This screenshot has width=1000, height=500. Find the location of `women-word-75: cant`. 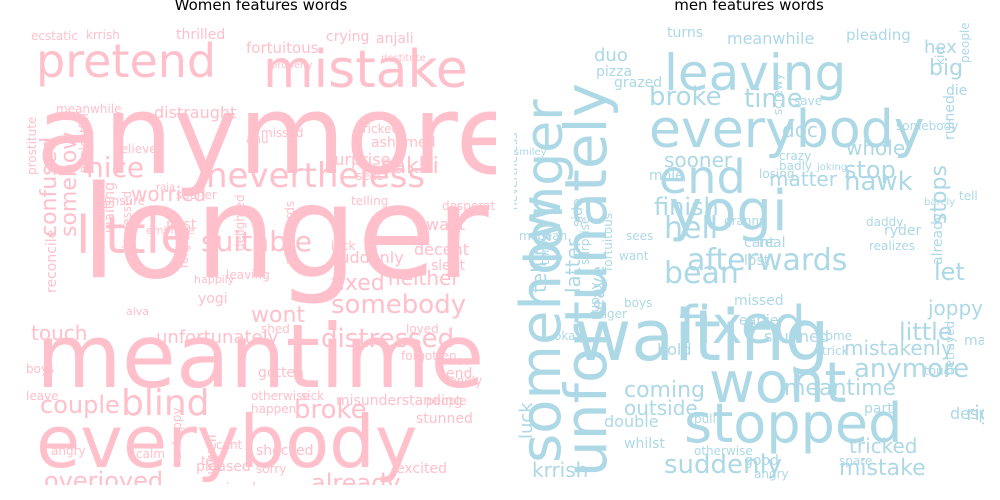

women-word-75: cant is located at coordinates (229, 445).